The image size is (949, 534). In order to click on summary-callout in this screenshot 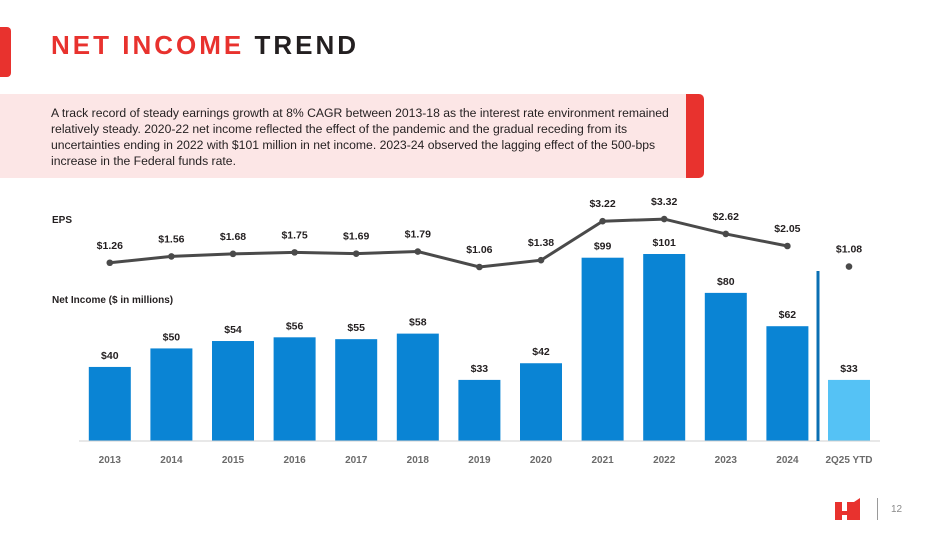, I will do `click(352, 136)`.